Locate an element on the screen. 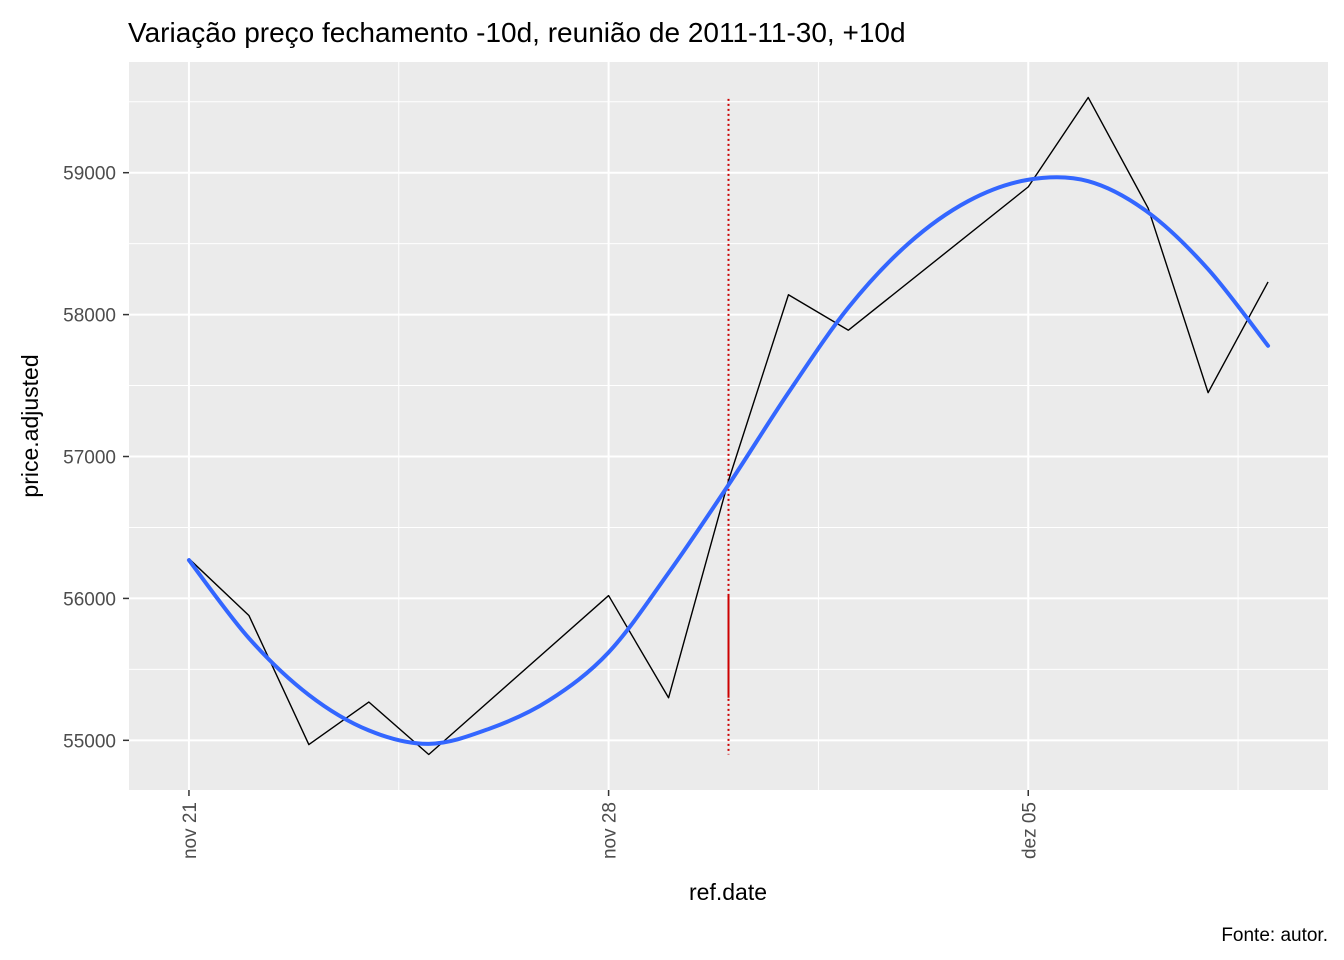 Image resolution: width=1344 pixels, height=960 pixels. y-axis-title: price.adjusted is located at coordinates (30, 425).